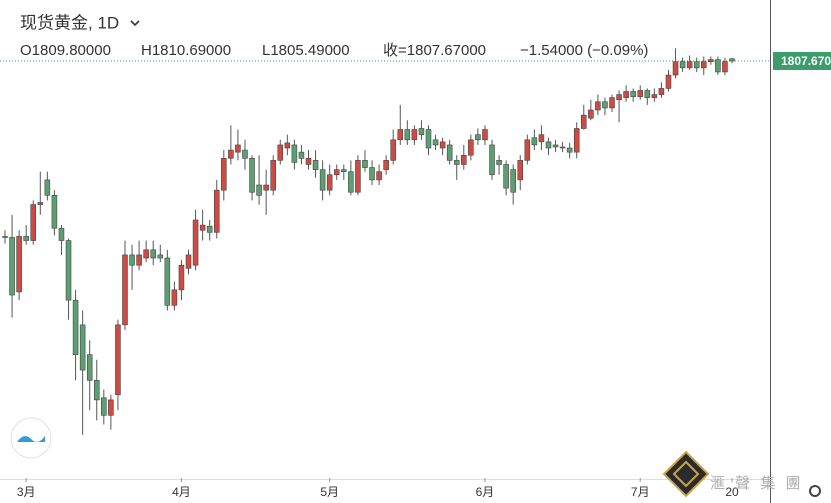  What do you see at coordinates (485, 492) in the screenshot?
I see `x-tick-label: 6月` at bounding box center [485, 492].